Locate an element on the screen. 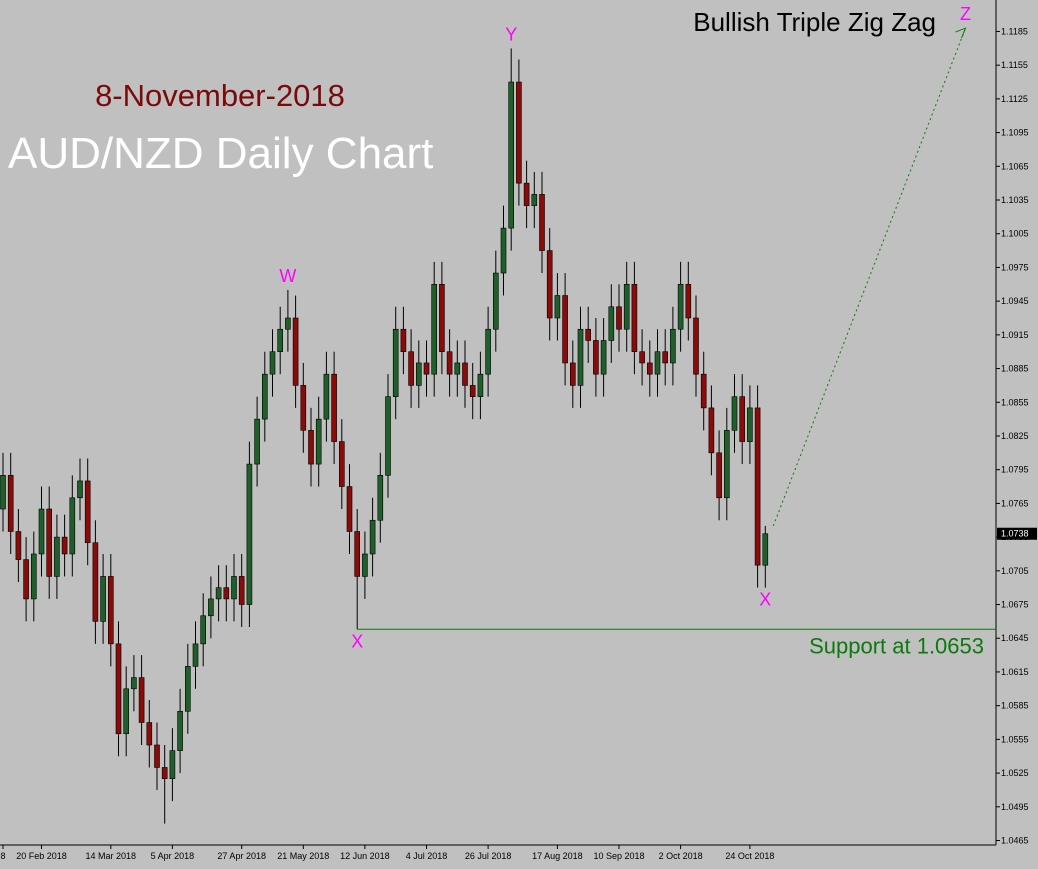 Image resolution: width=1038 pixels, height=869 pixels. y-tick-label: 1.0585 is located at coordinates (1015, 706).